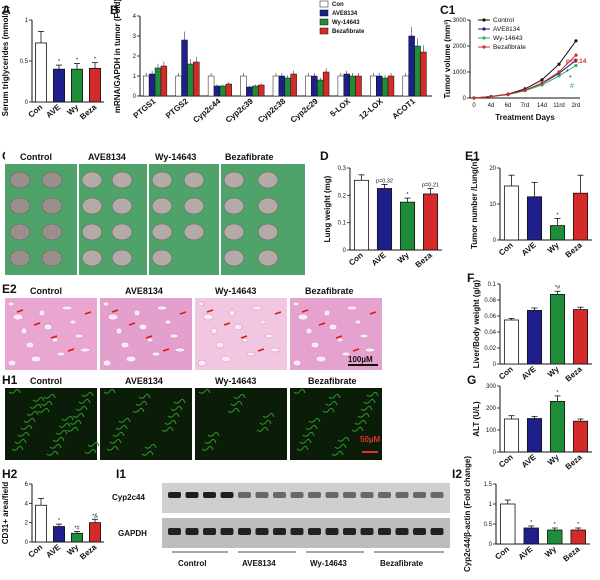 The image size is (600, 580). Describe the element at coordinates (24, 62) in the screenshot. I see `y-tick-label: 0.5` at that location.